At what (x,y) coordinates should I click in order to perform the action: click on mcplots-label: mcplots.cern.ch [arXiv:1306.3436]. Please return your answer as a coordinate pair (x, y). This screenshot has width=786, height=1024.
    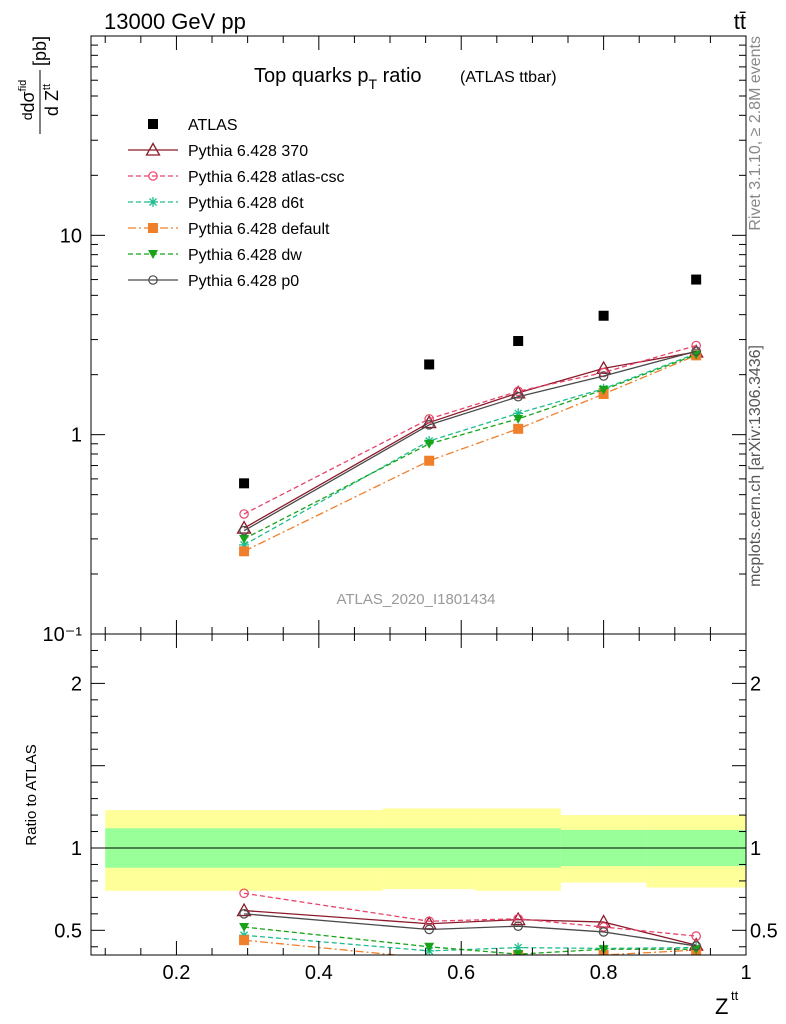
    Looking at the image, I should click on (755, 466).